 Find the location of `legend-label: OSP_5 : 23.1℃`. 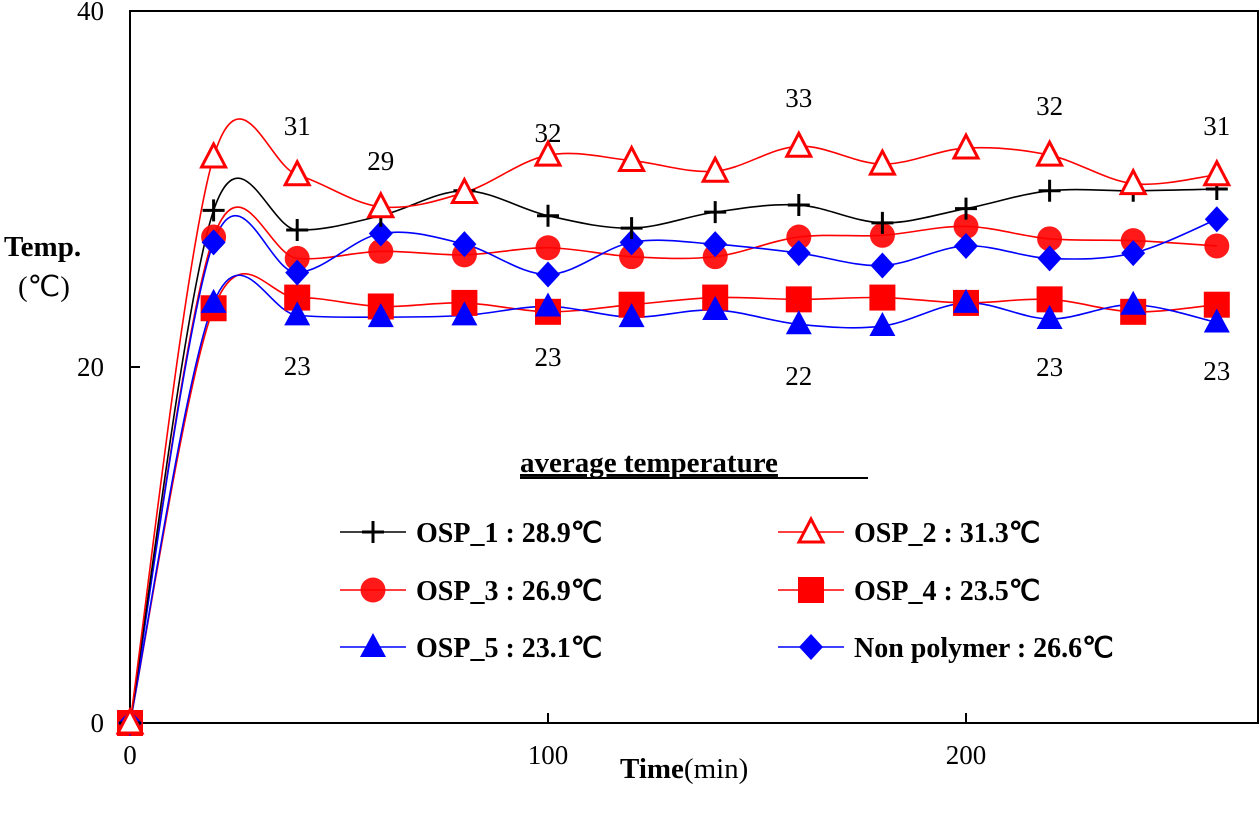

legend-label: OSP_5 : 23.1℃ is located at coordinates (509, 648).